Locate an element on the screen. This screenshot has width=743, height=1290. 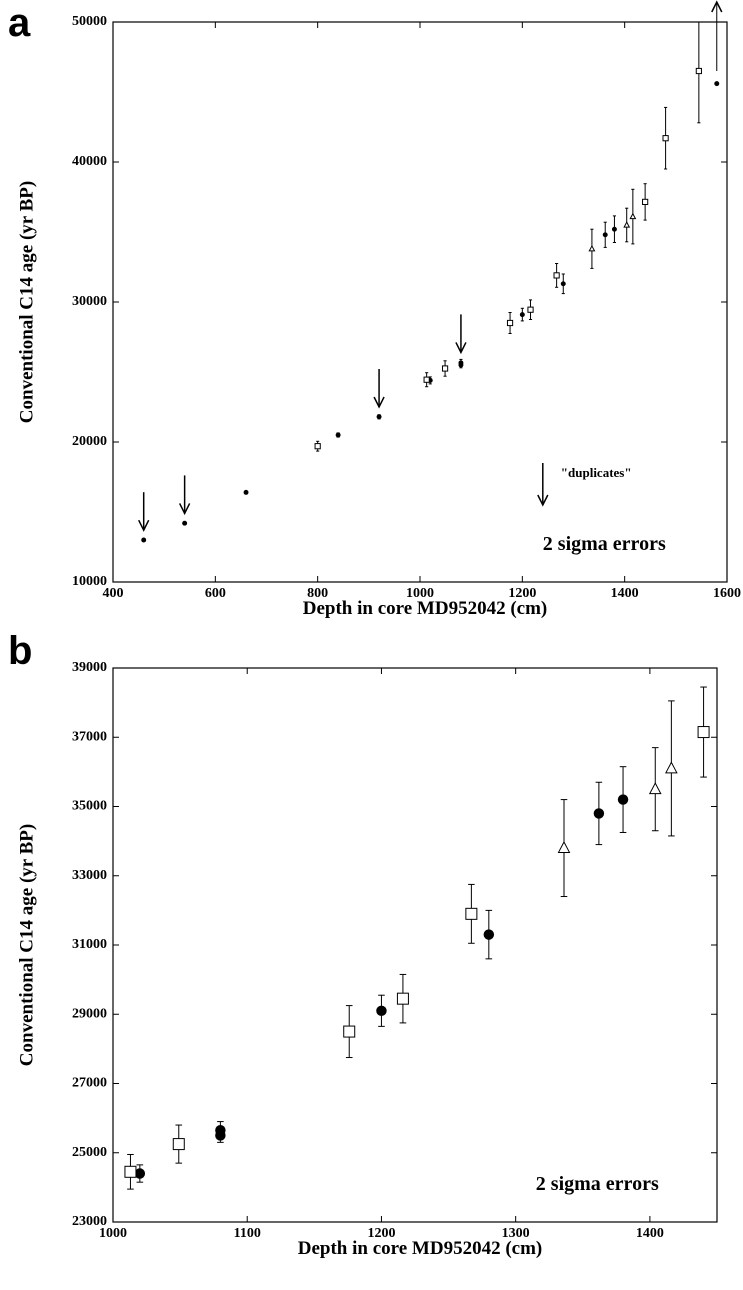
y-tick-label: 35000 is located at coordinates (89, 806).